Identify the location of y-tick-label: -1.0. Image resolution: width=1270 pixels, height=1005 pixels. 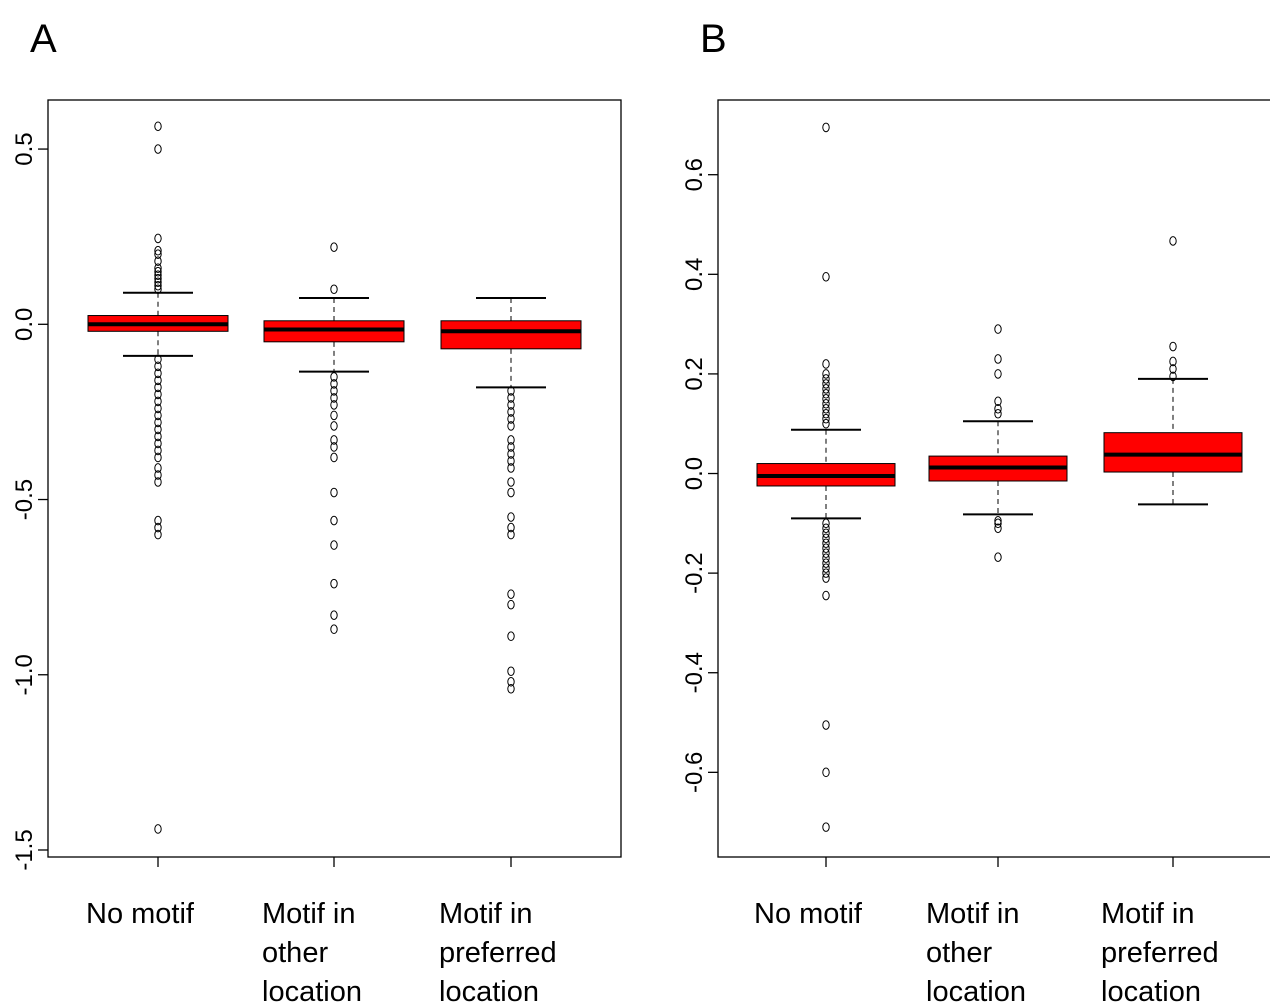
(24, 674).